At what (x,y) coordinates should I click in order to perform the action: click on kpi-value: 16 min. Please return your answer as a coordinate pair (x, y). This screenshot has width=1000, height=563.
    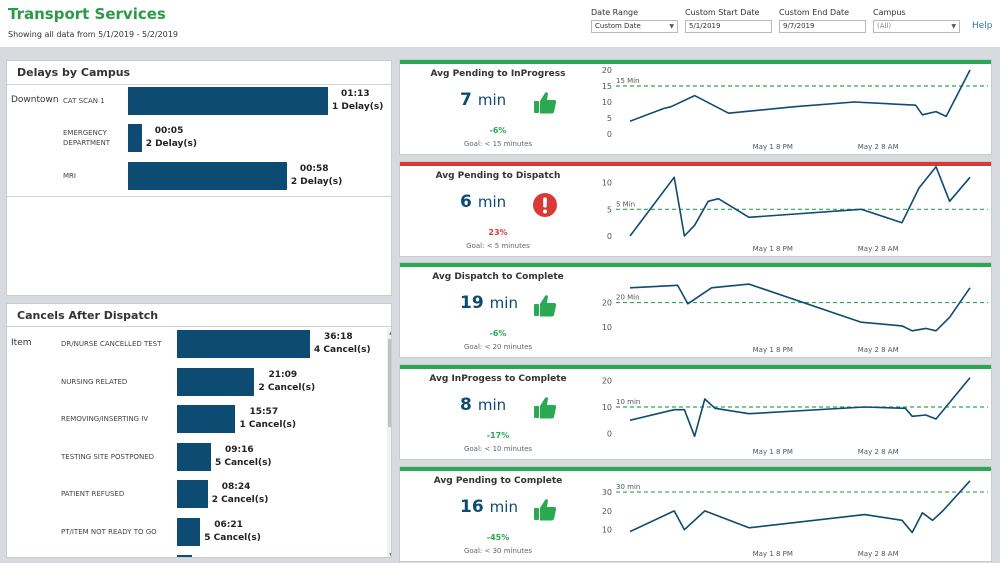
    Looking at the image, I should click on (489, 507).